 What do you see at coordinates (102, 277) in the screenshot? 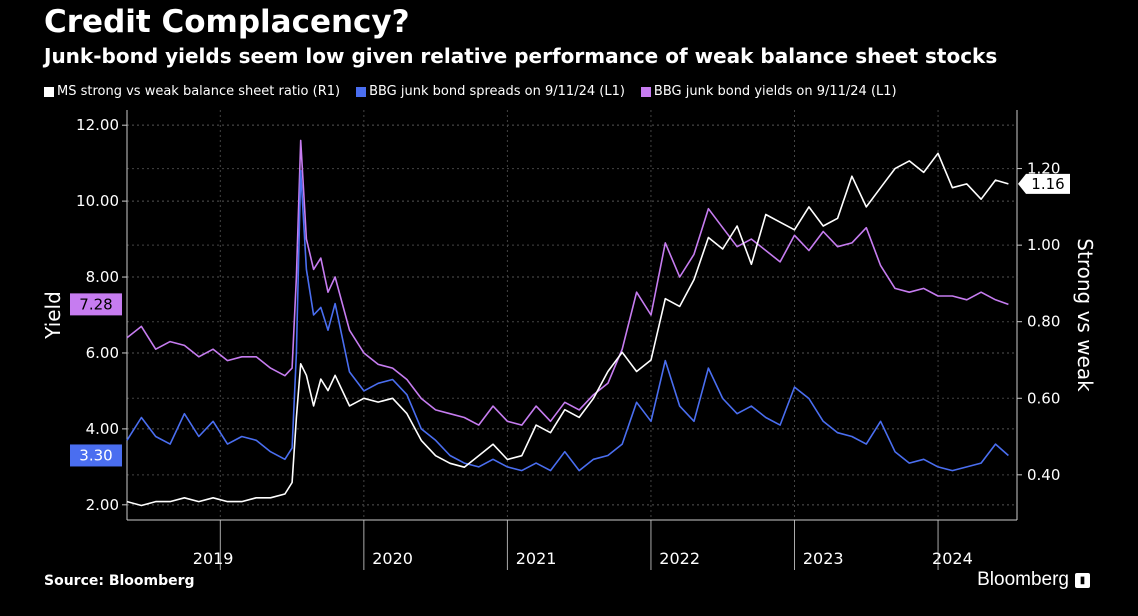
I see `y-left-tick-label: 8.00` at bounding box center [102, 277].